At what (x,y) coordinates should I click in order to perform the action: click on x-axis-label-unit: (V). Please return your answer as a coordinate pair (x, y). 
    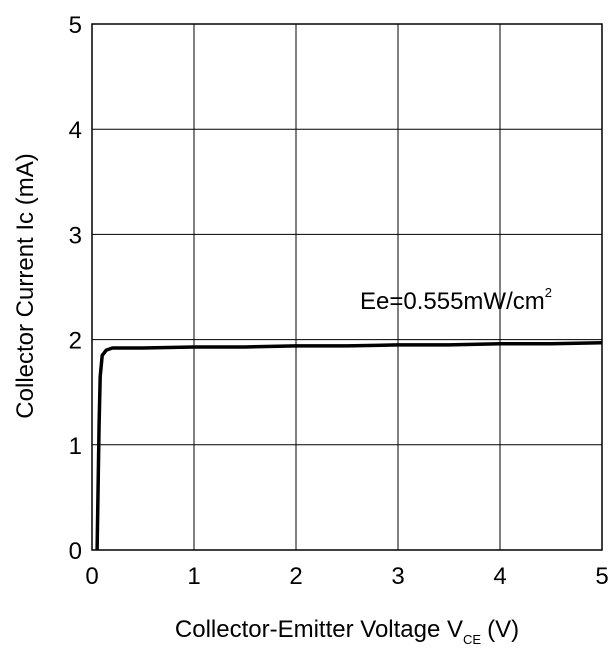
    Looking at the image, I should click on (503, 629).